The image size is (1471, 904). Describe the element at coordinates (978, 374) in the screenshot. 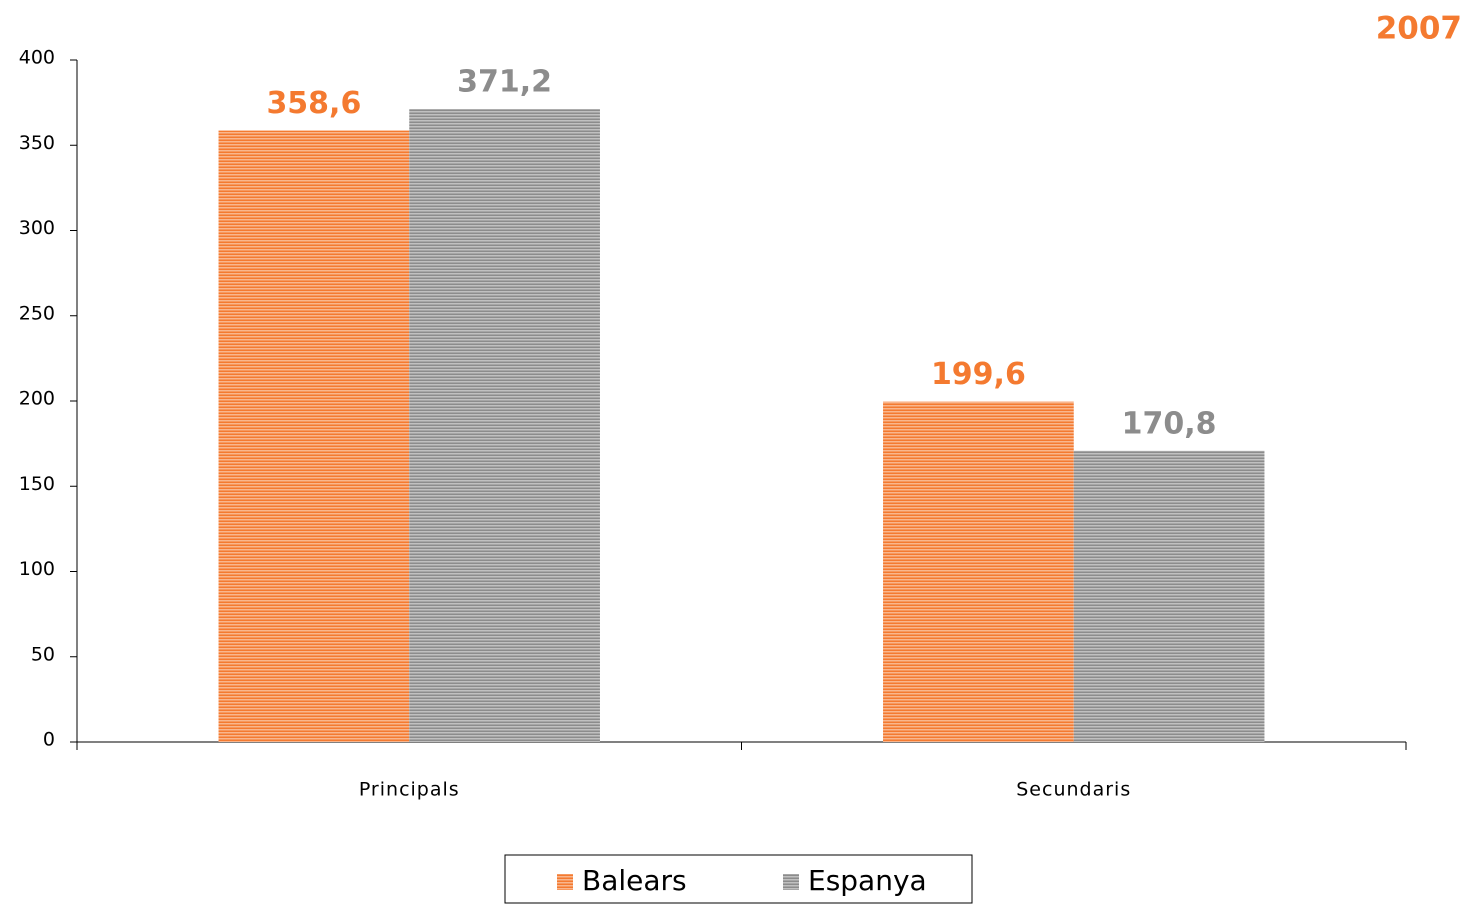

I see `value-label: 199,6` at that location.